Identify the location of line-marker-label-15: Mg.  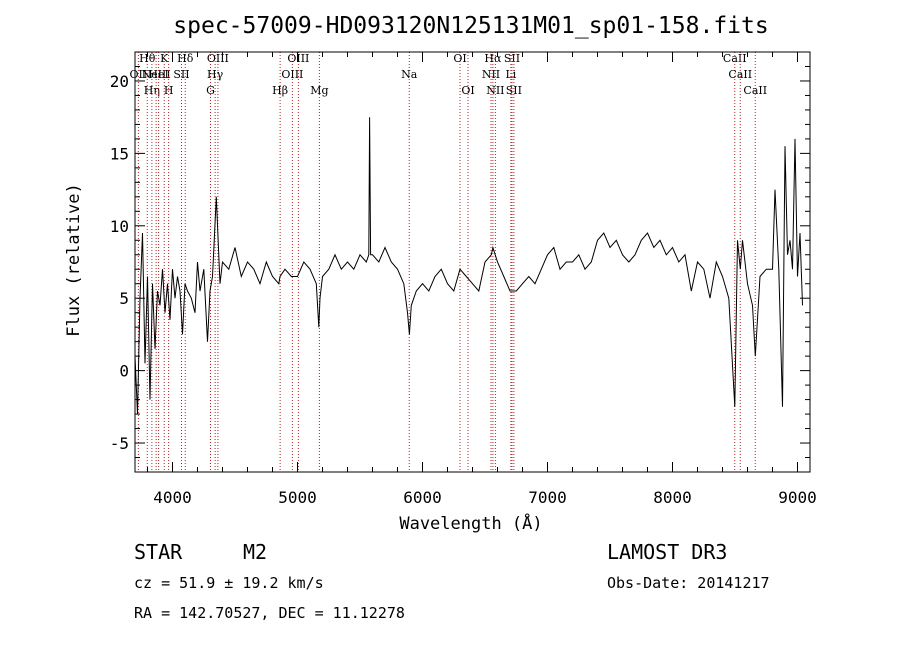
(319, 90).